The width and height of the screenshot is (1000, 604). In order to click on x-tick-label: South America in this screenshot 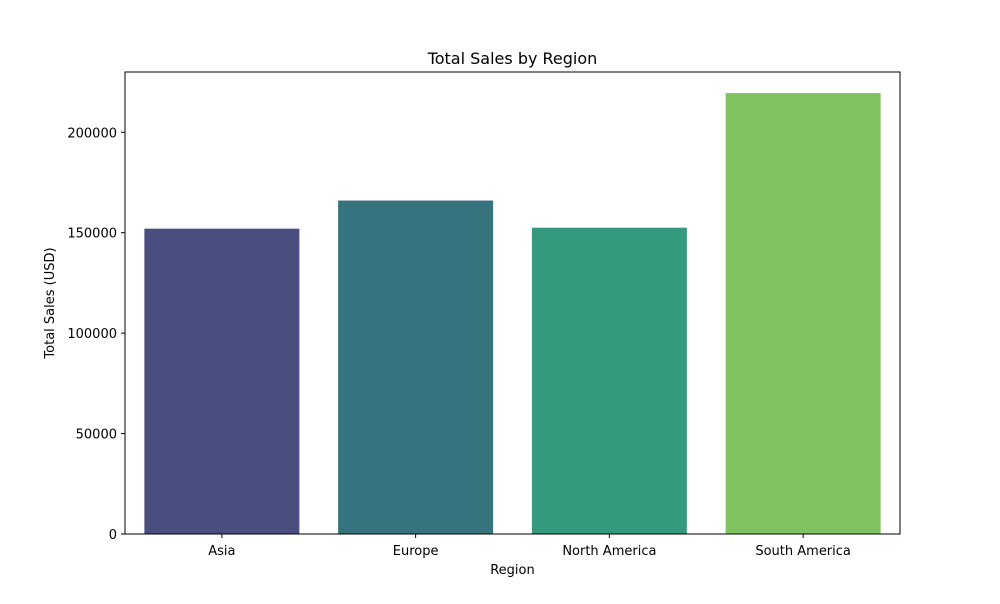, I will do `click(803, 551)`.